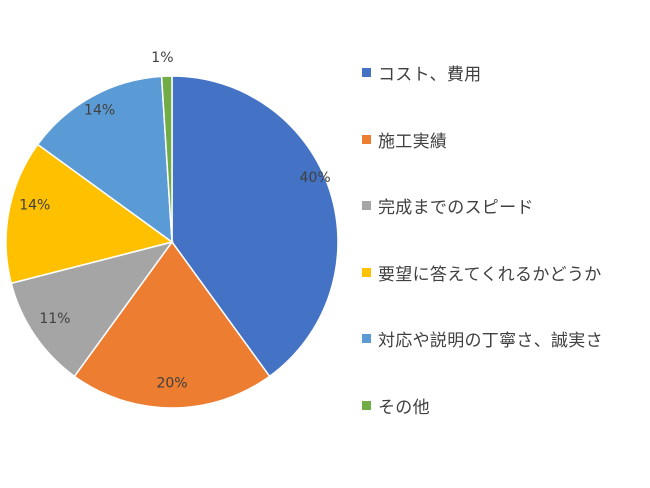  What do you see at coordinates (162, 58) in the screenshot?
I see `data-label-6: 1%` at bounding box center [162, 58].